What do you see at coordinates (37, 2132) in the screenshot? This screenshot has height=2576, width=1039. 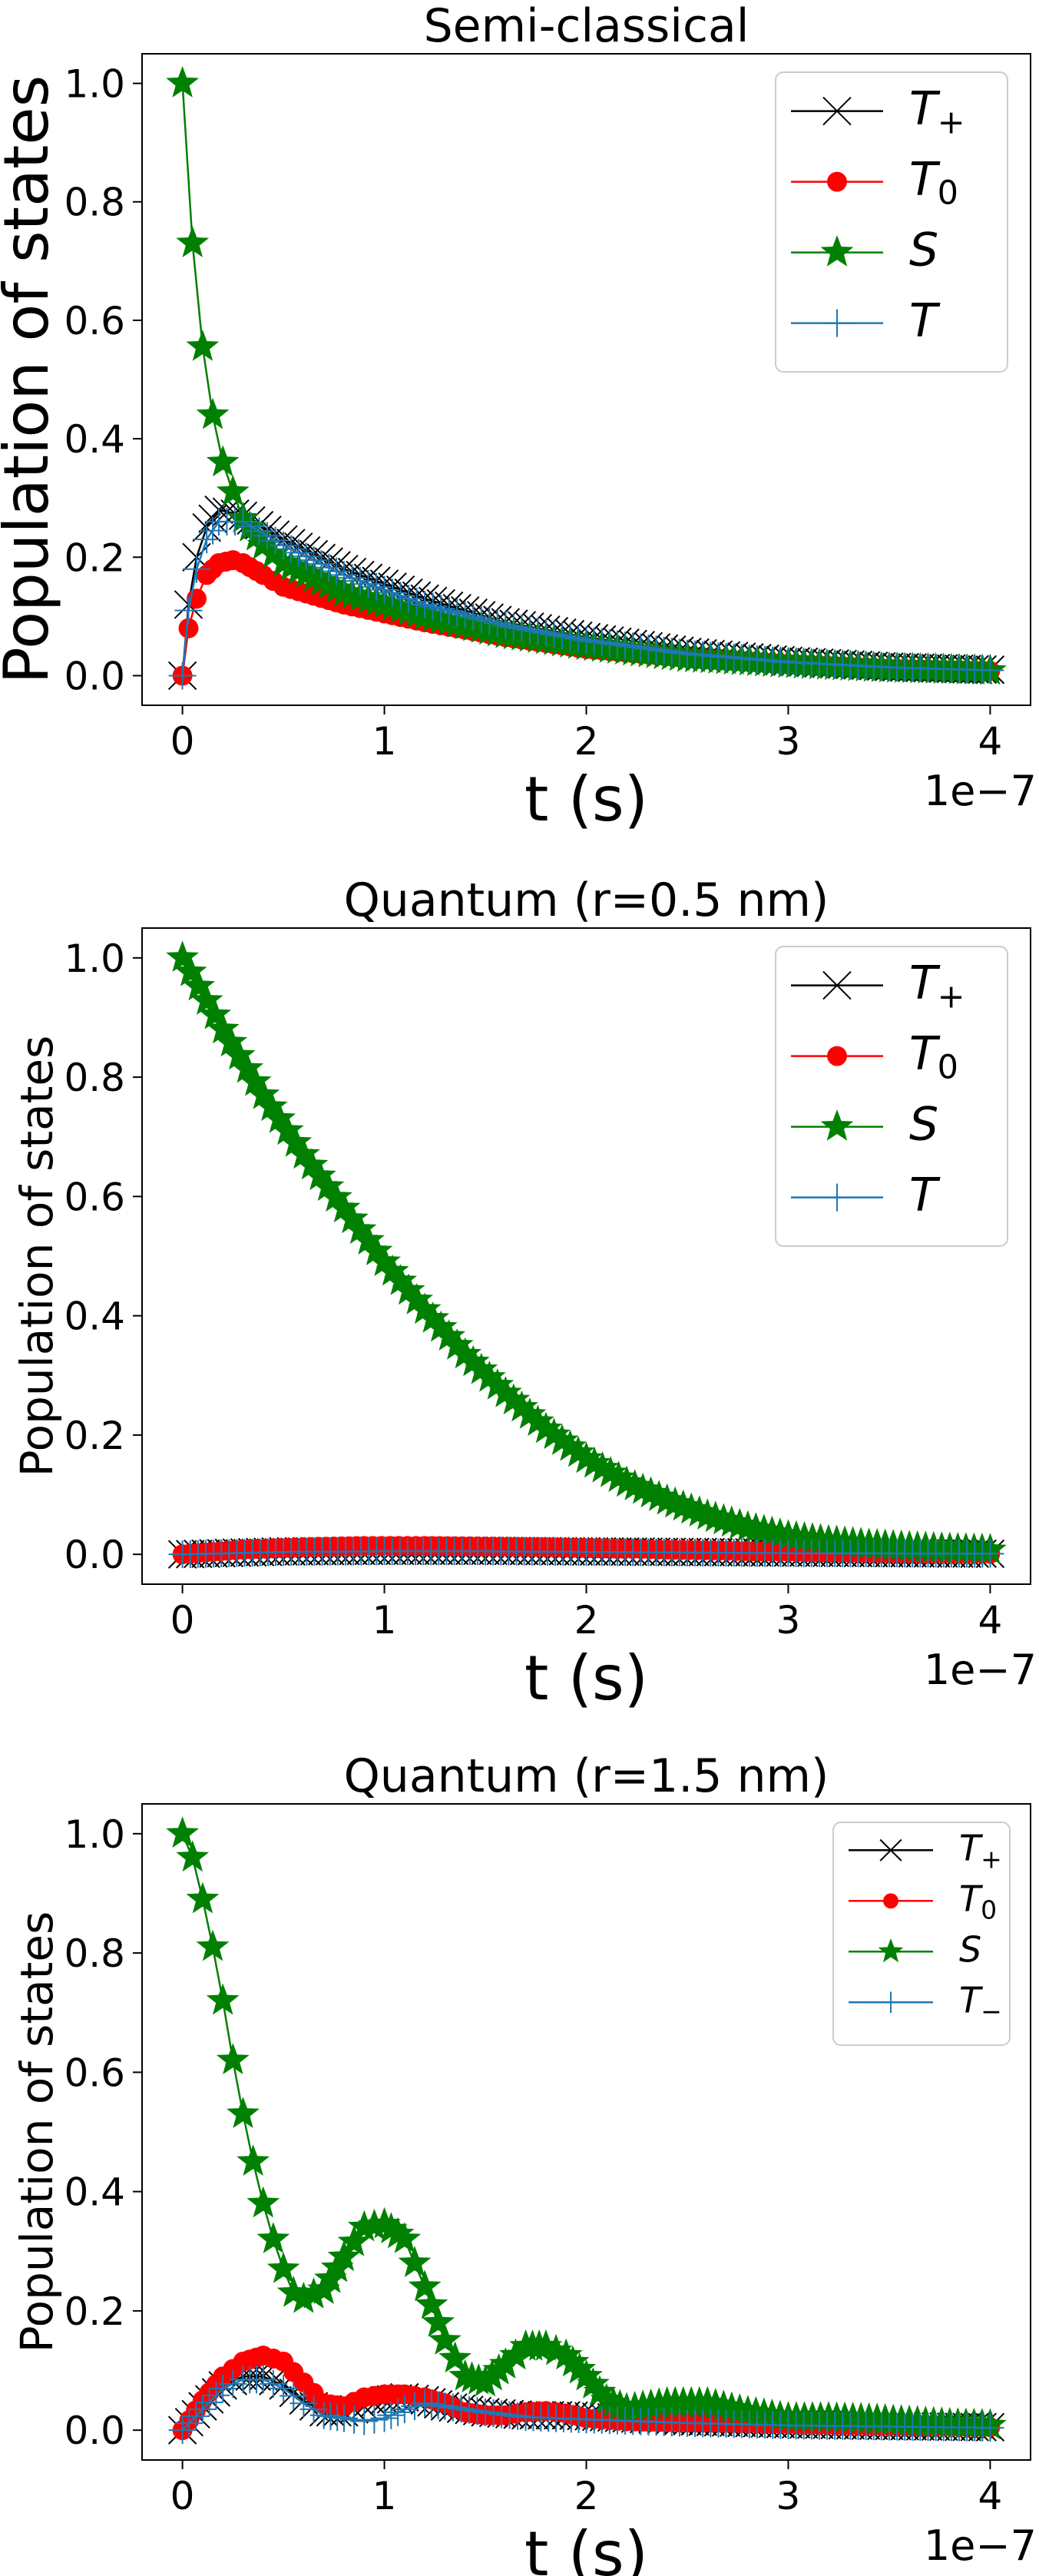 I see `y-axis-label: Population of states` at bounding box center [37, 2132].